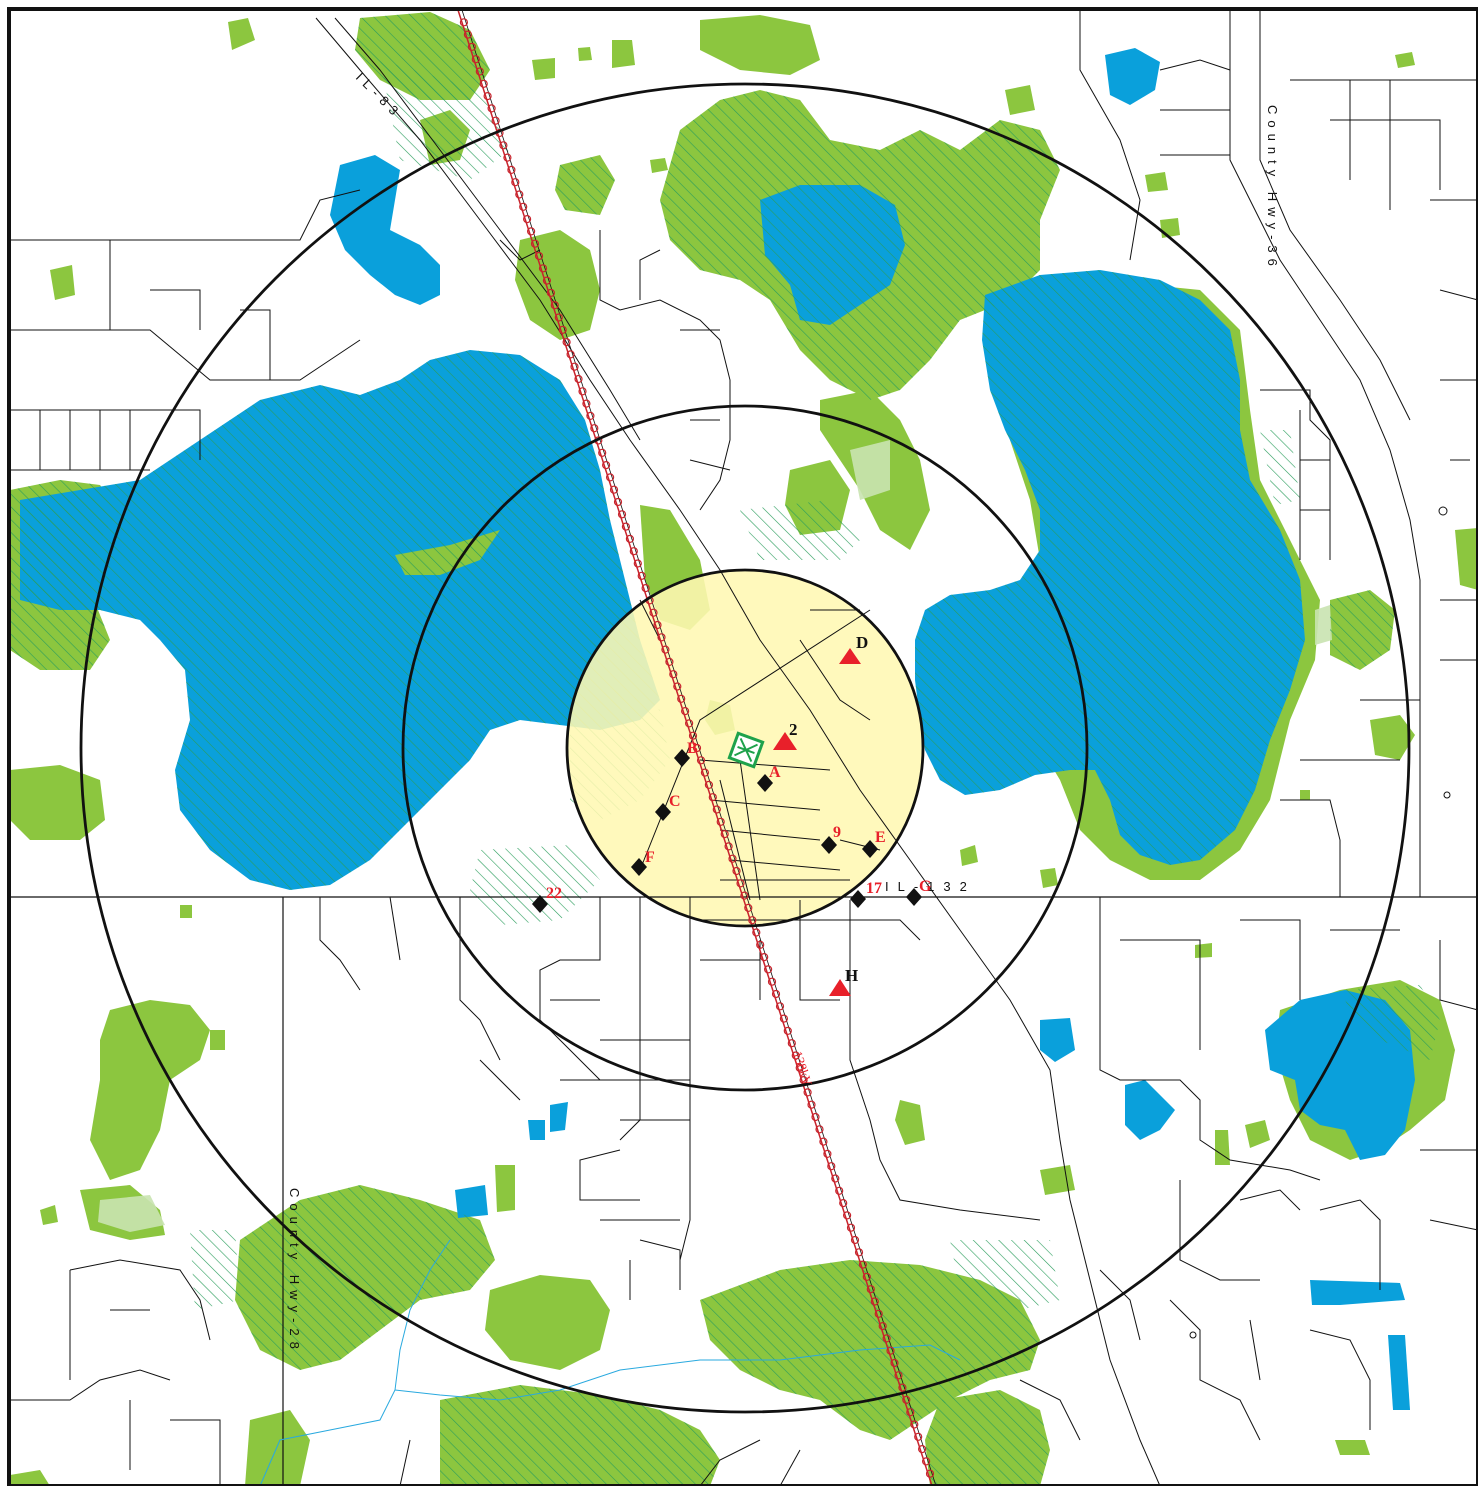 This screenshot has height=1486, width=1478. What do you see at coordinates (853, 648) in the screenshot?
I see `triangle-marker-d: D` at bounding box center [853, 648].